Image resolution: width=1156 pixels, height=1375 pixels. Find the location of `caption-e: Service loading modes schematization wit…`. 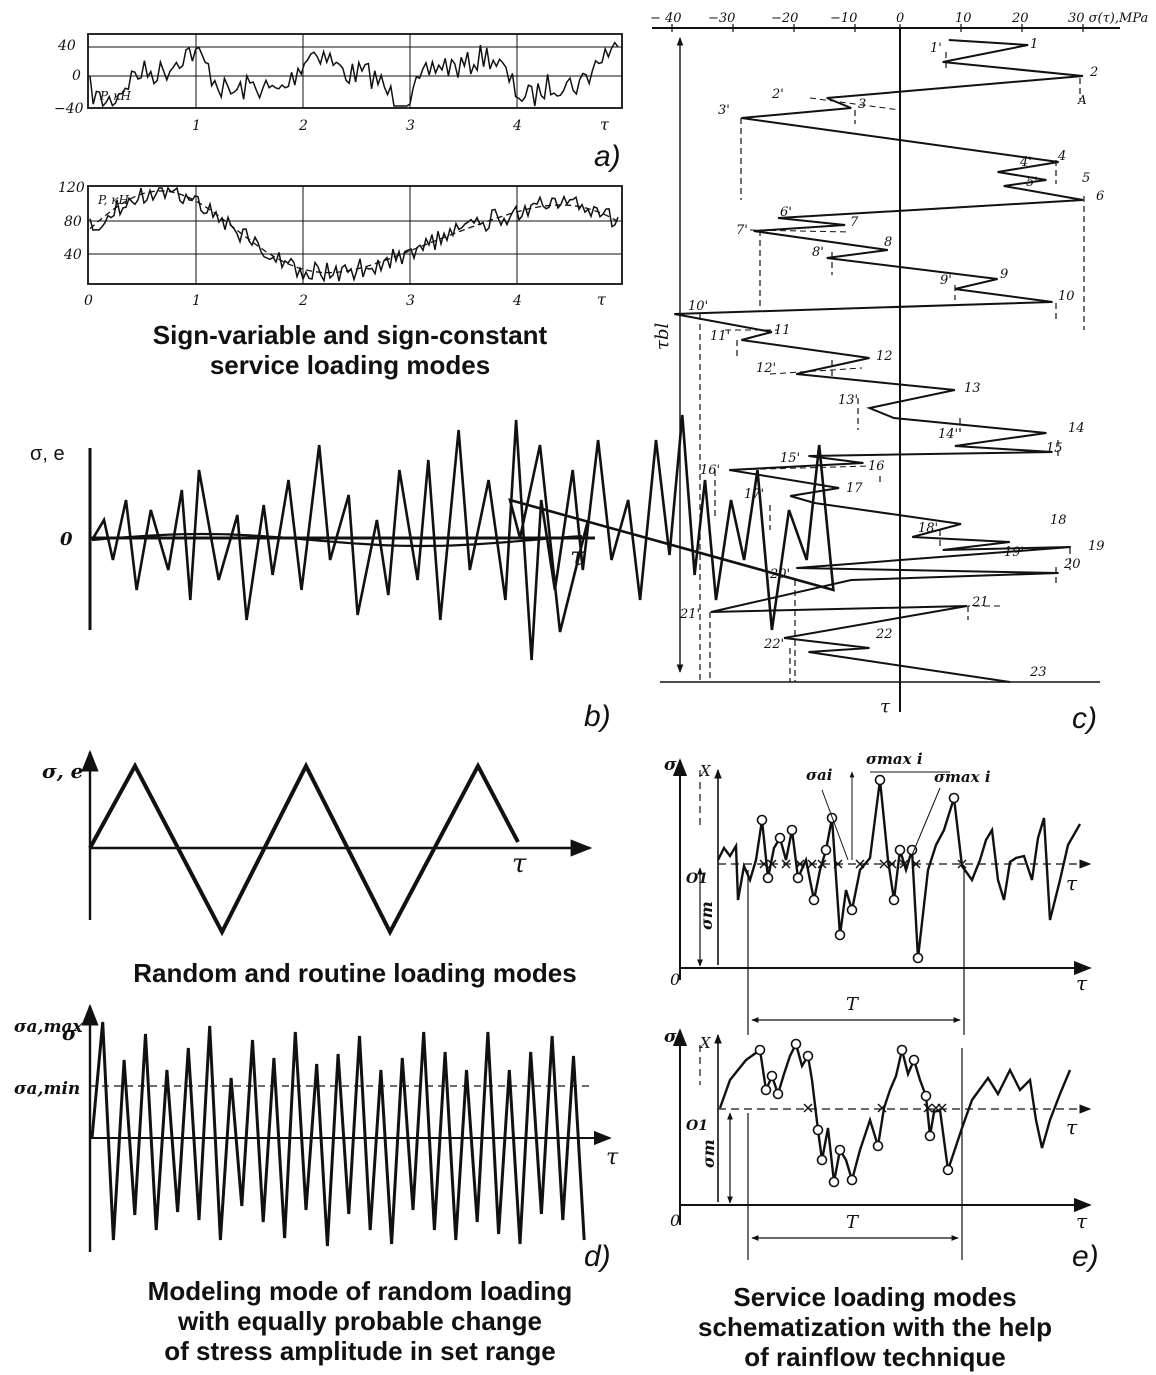

caption-e: Service loading modes schematization wit… is located at coordinates (875, 1327).